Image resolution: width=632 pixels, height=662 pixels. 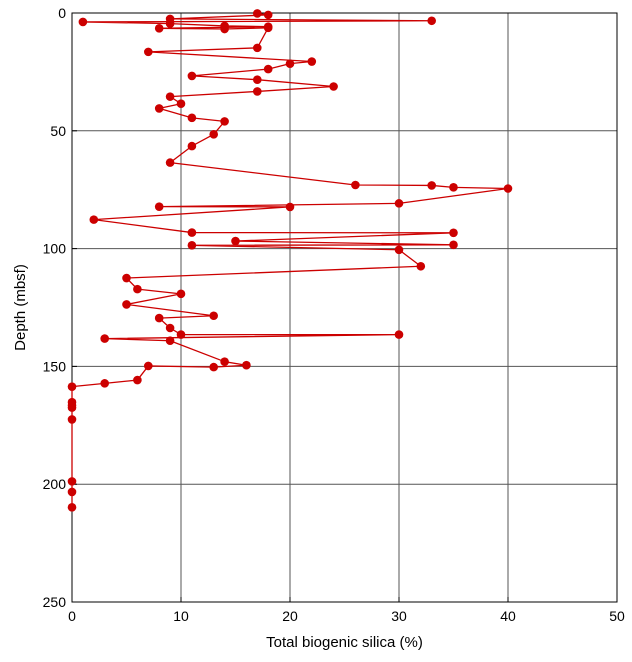 I want to click on x-tick-label: 0, so click(x=72, y=616).